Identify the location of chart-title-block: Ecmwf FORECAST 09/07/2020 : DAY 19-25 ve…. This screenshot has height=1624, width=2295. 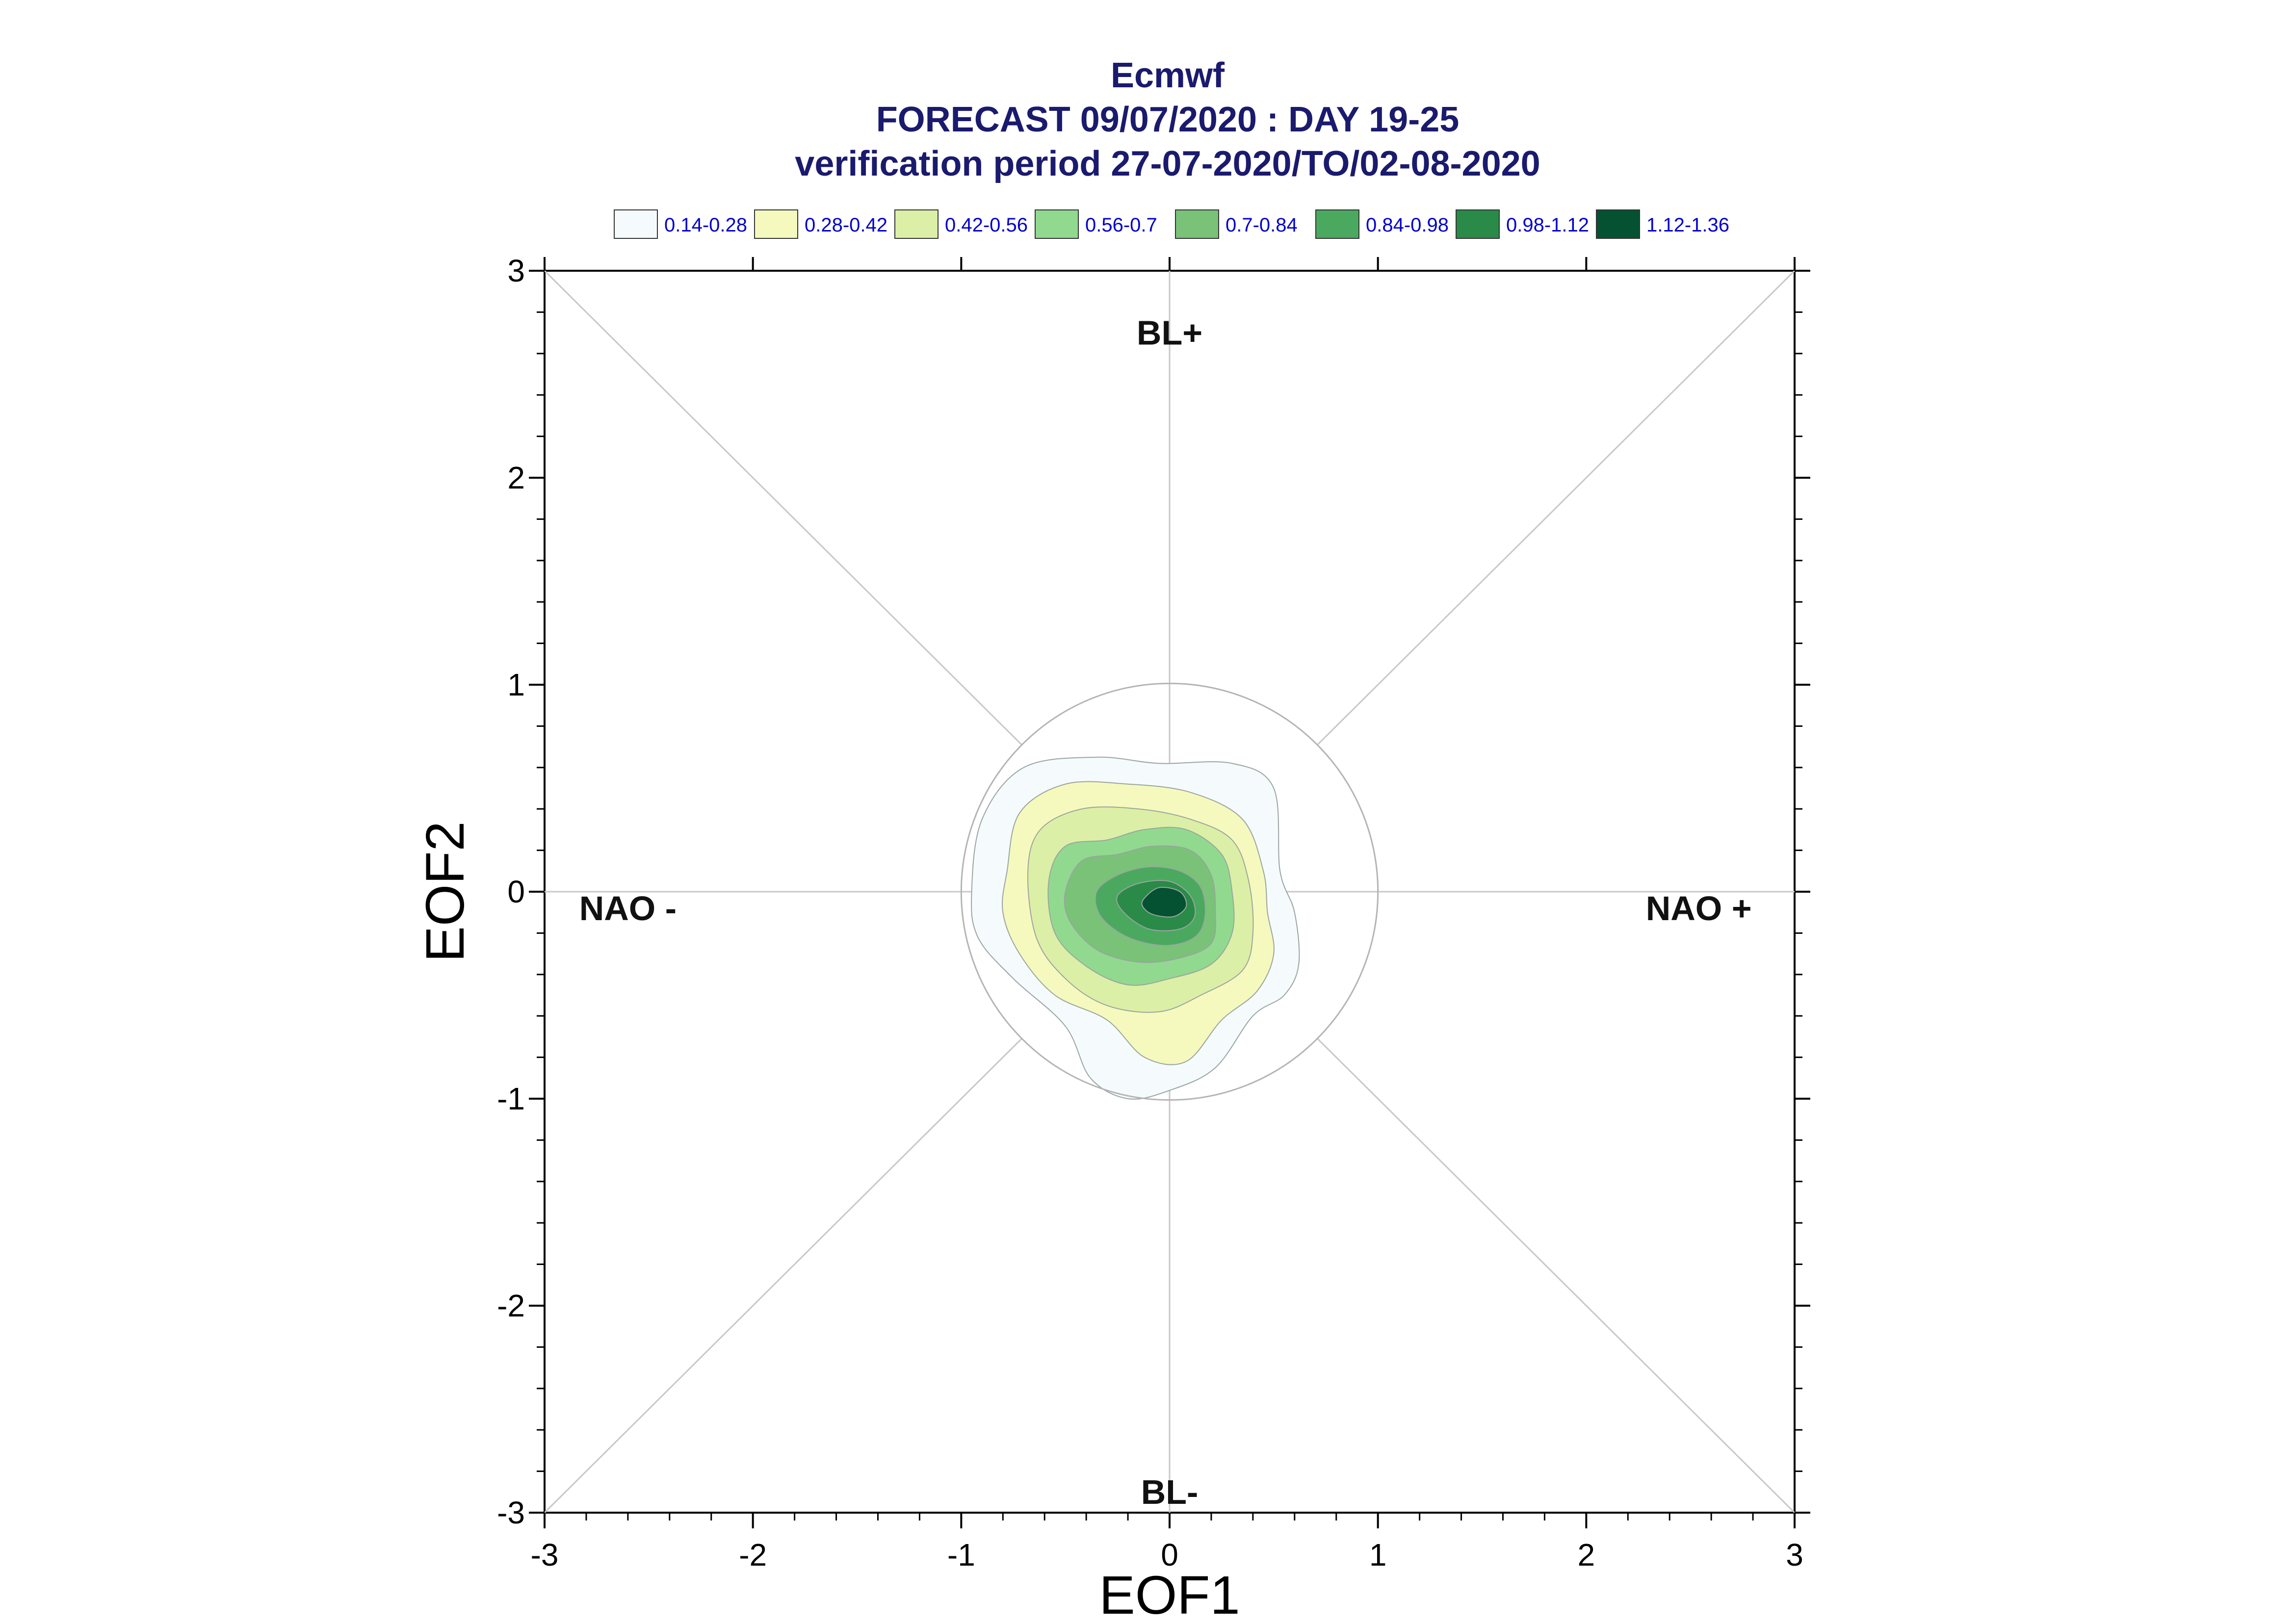
(1168, 119).